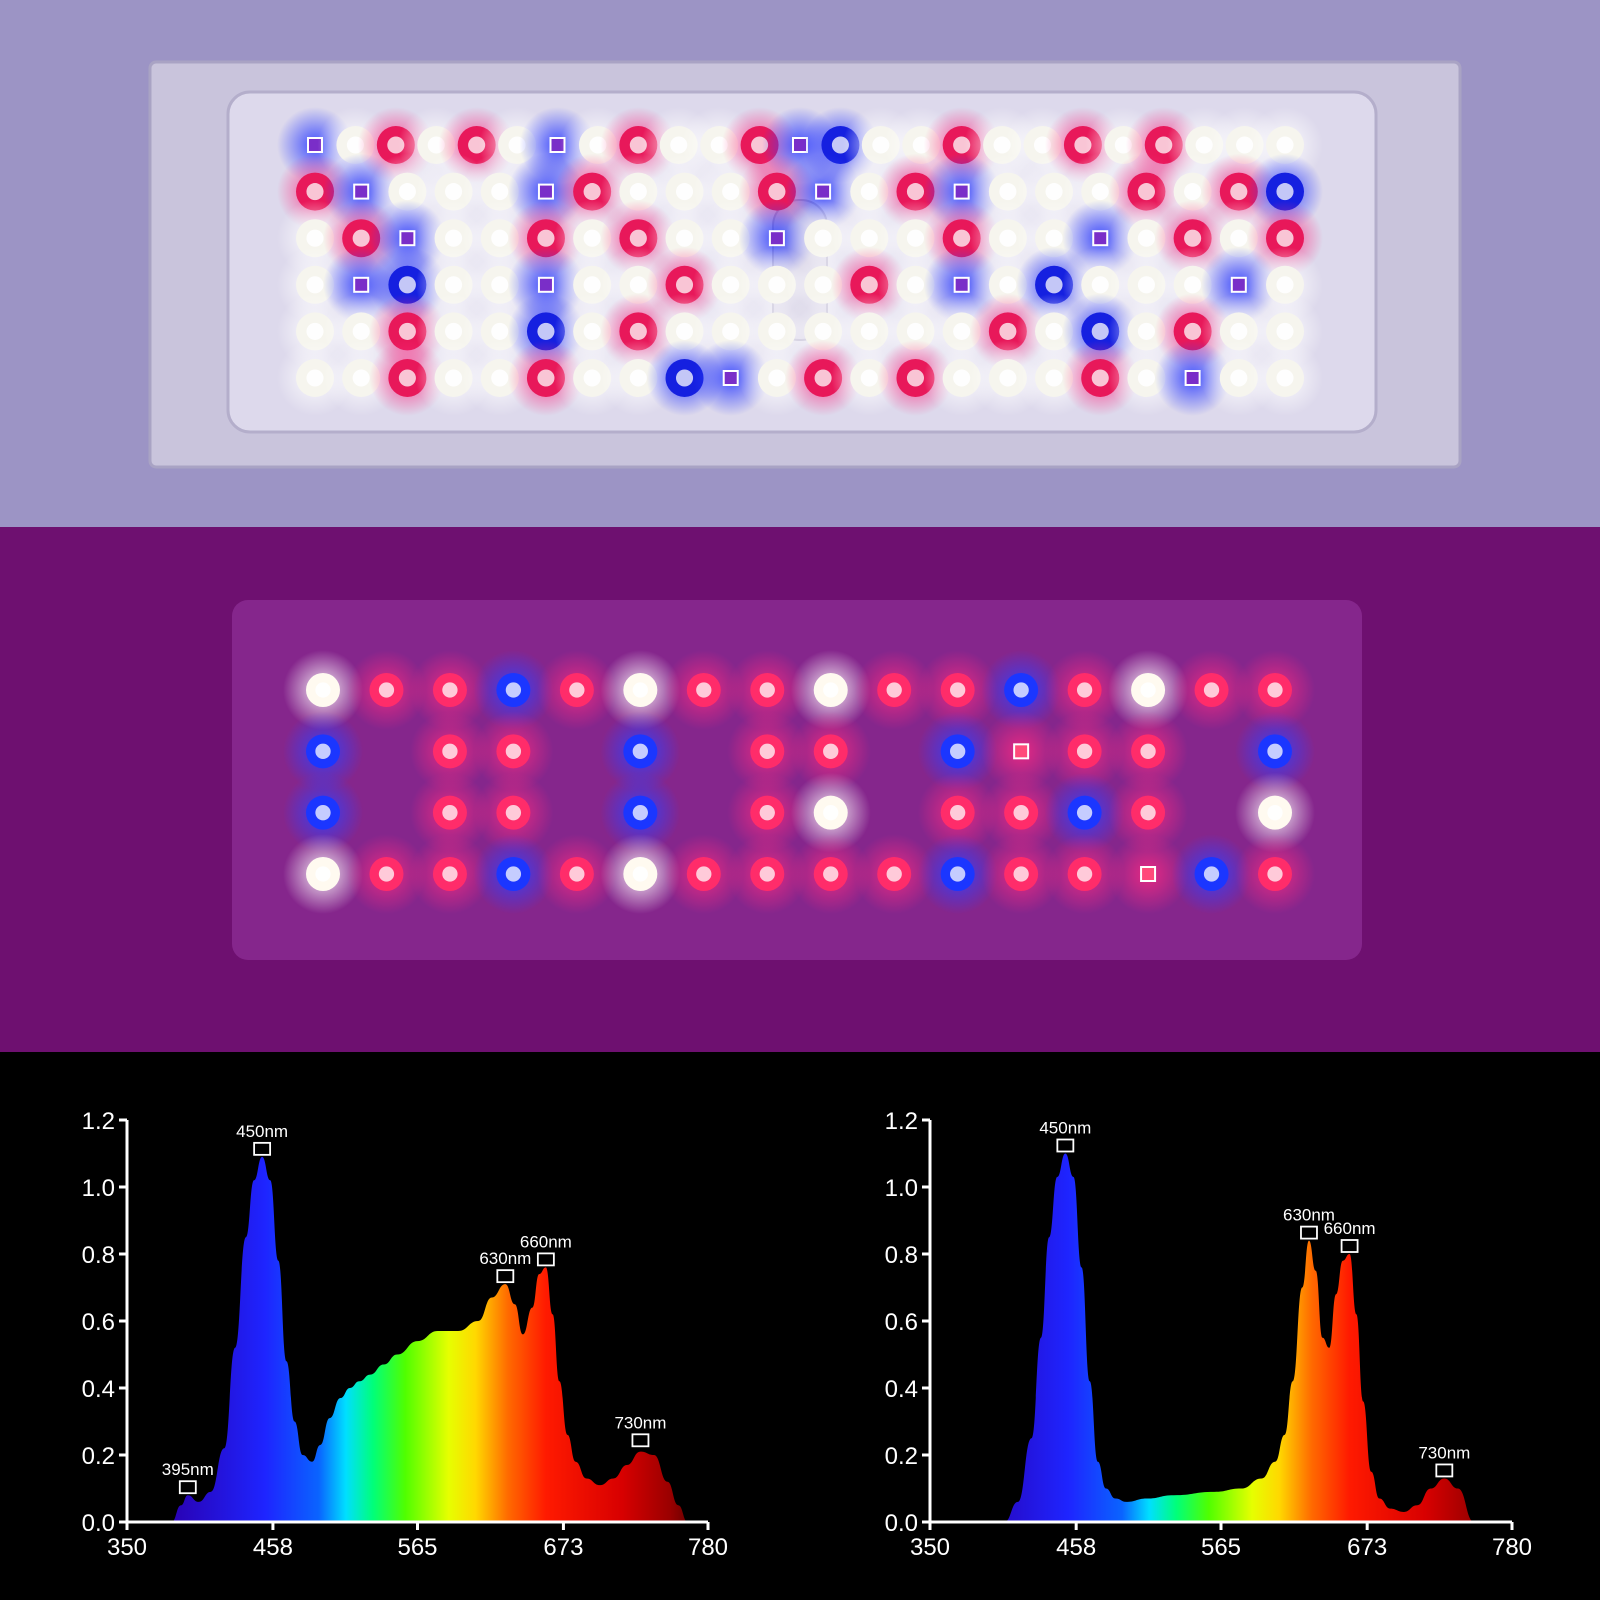 The image size is (1600, 1600). I want to click on peak-label: 660nm, so click(546, 1241).